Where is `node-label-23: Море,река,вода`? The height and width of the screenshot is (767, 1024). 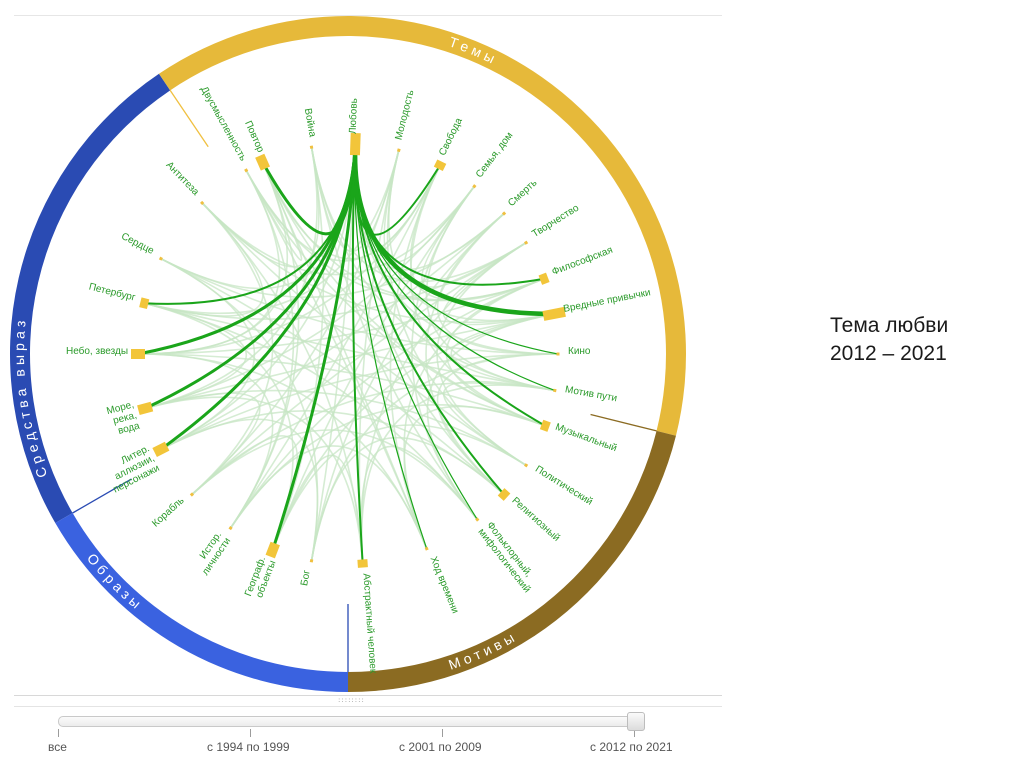
node-label-23: Море,река,вода is located at coordinates (123, 418).